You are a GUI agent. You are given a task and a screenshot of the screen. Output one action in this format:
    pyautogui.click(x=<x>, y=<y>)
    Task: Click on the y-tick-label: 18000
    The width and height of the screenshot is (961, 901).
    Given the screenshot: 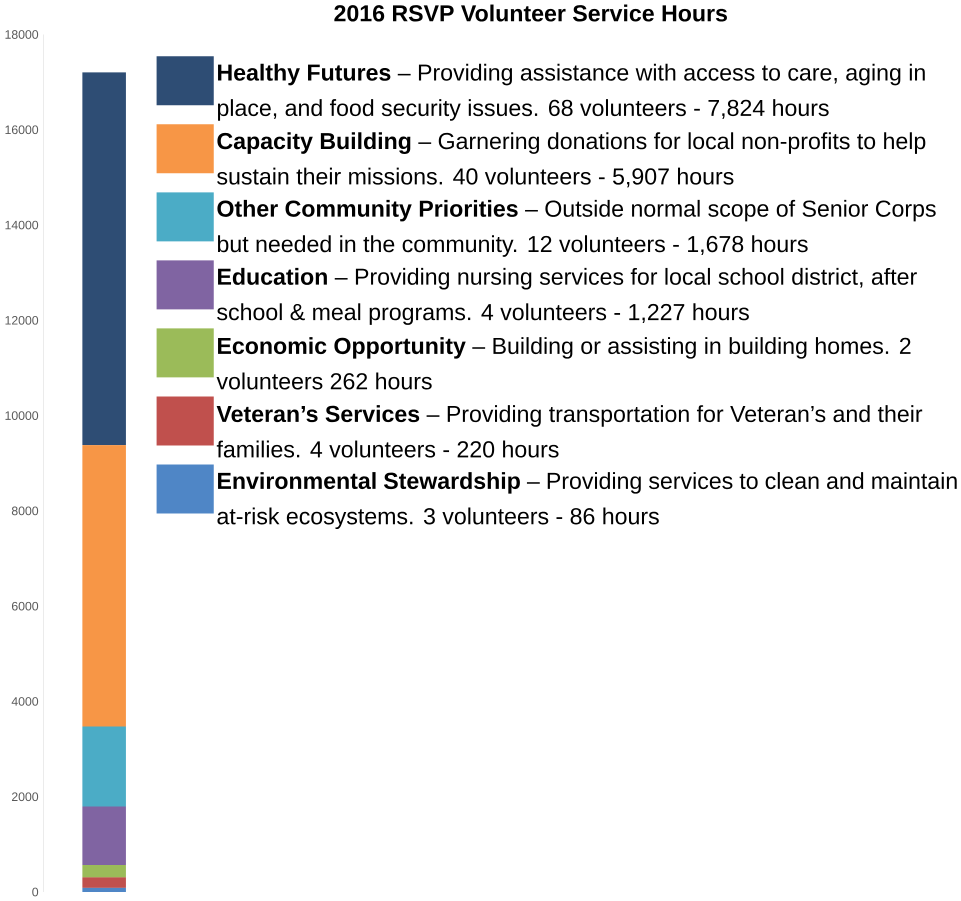 What is the action you would take?
    pyautogui.click(x=21, y=34)
    